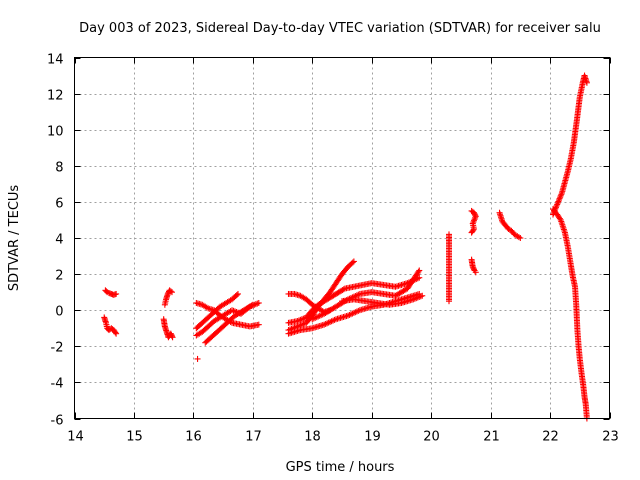 Image resolution: width=640 pixels, height=480 pixels. What do you see at coordinates (491, 437) in the screenshot?
I see `x-tick-label: 21` at bounding box center [491, 437].